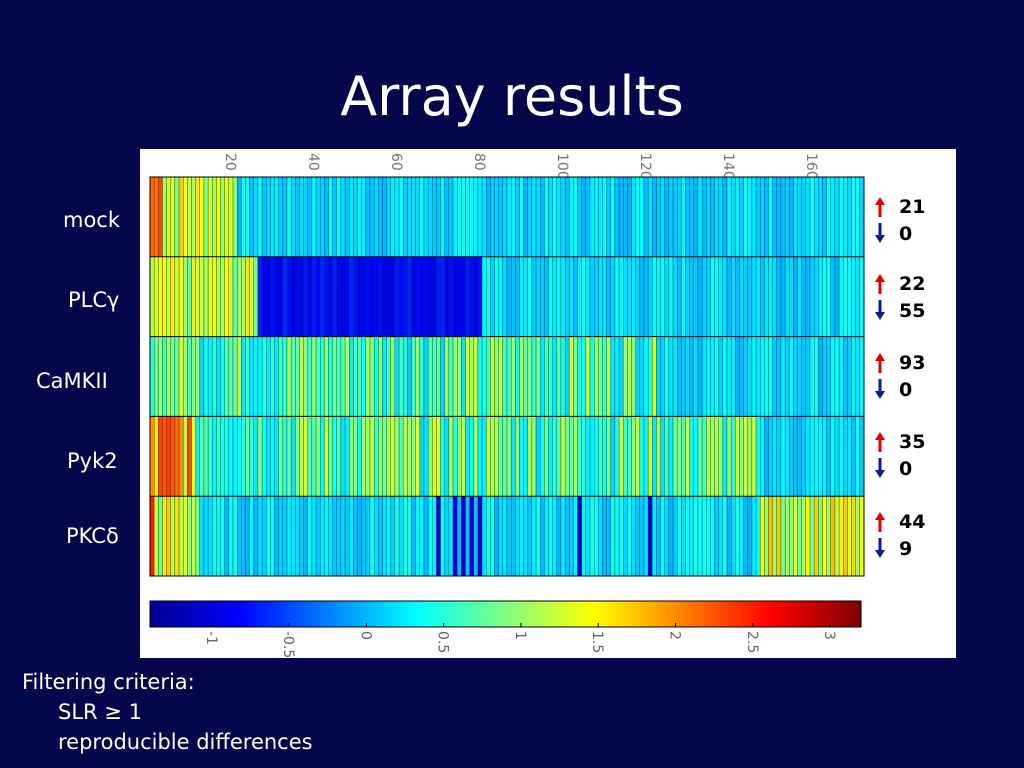  What do you see at coordinates (906, 549) in the screenshot?
I see `down-count: 9` at bounding box center [906, 549].